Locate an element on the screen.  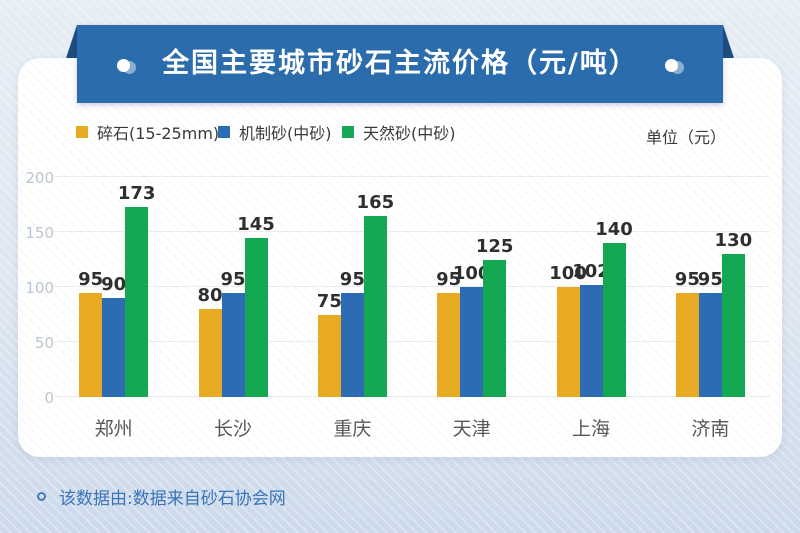
x-axis-label: 郑州 is located at coordinates (113, 429).